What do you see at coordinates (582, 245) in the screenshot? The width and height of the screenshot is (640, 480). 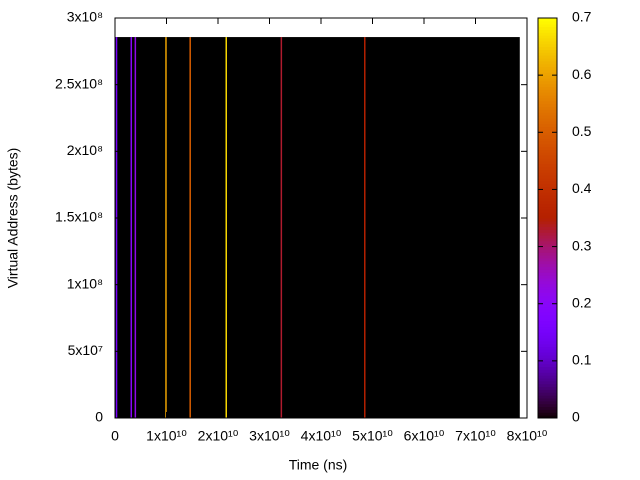 I see `colorbar-tick-label: 0.3` at bounding box center [582, 245].